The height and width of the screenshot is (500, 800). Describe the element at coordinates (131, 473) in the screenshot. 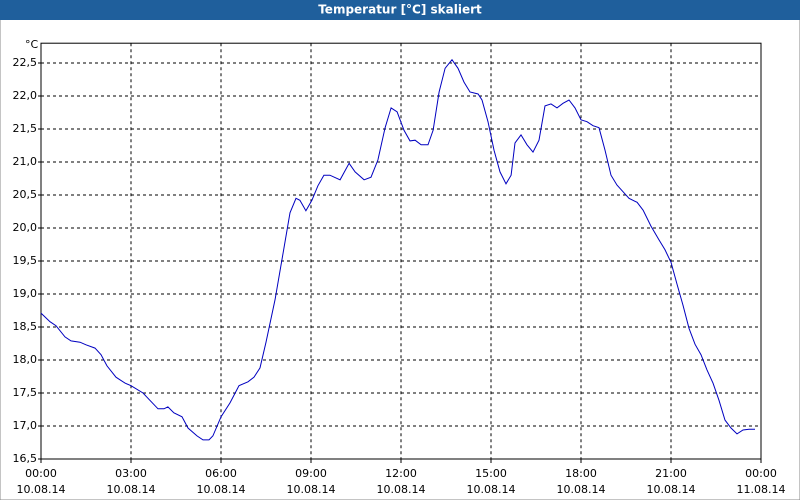

I see `x-tick-label: 03:00` at that location.